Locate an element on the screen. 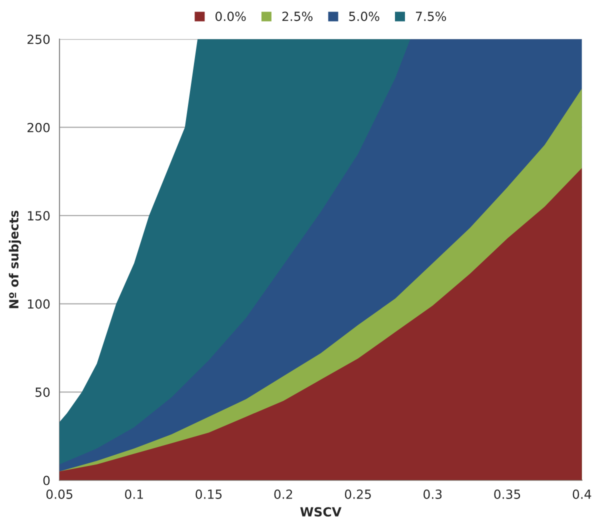 This screenshot has height=522, width=595. y-tick-label: 250 is located at coordinates (39, 39).